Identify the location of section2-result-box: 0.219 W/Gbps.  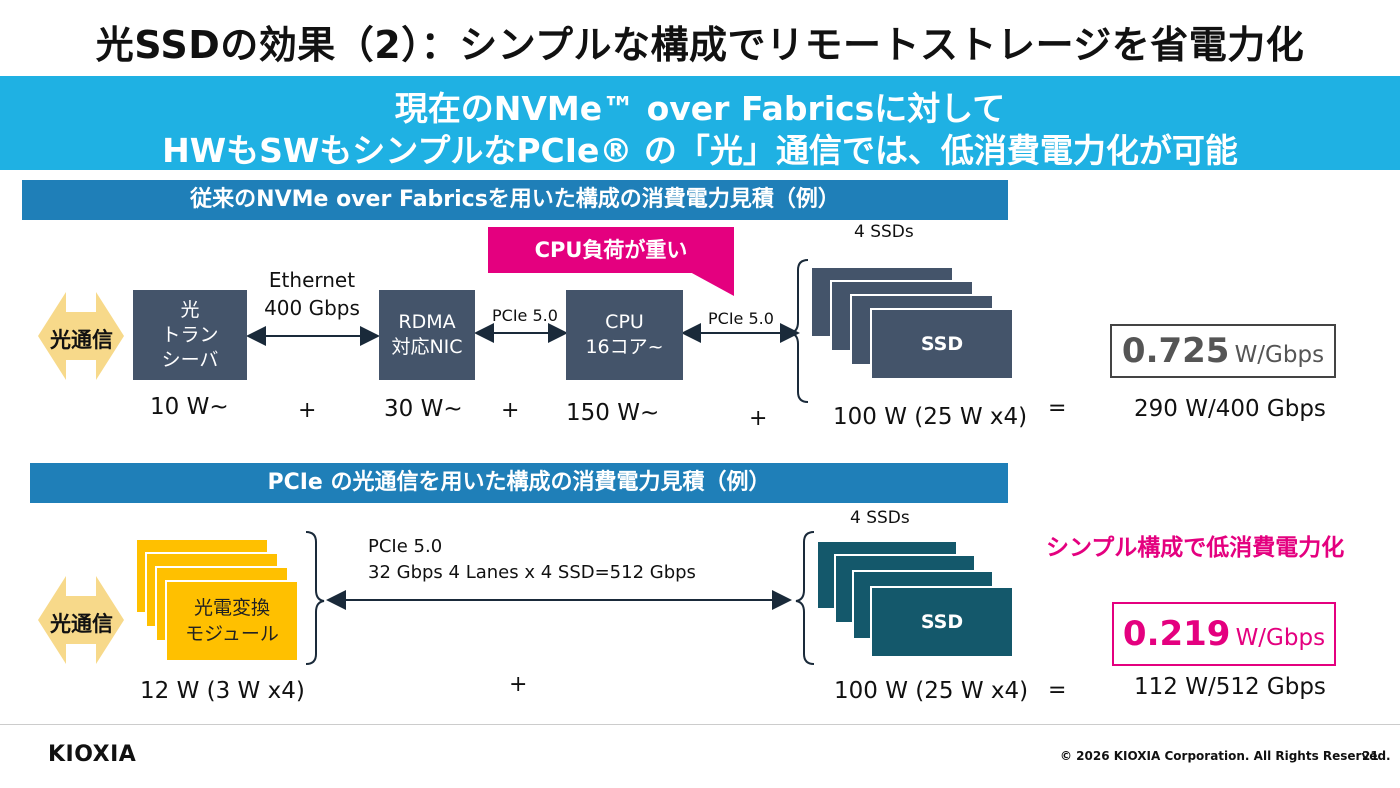
(1224, 634).